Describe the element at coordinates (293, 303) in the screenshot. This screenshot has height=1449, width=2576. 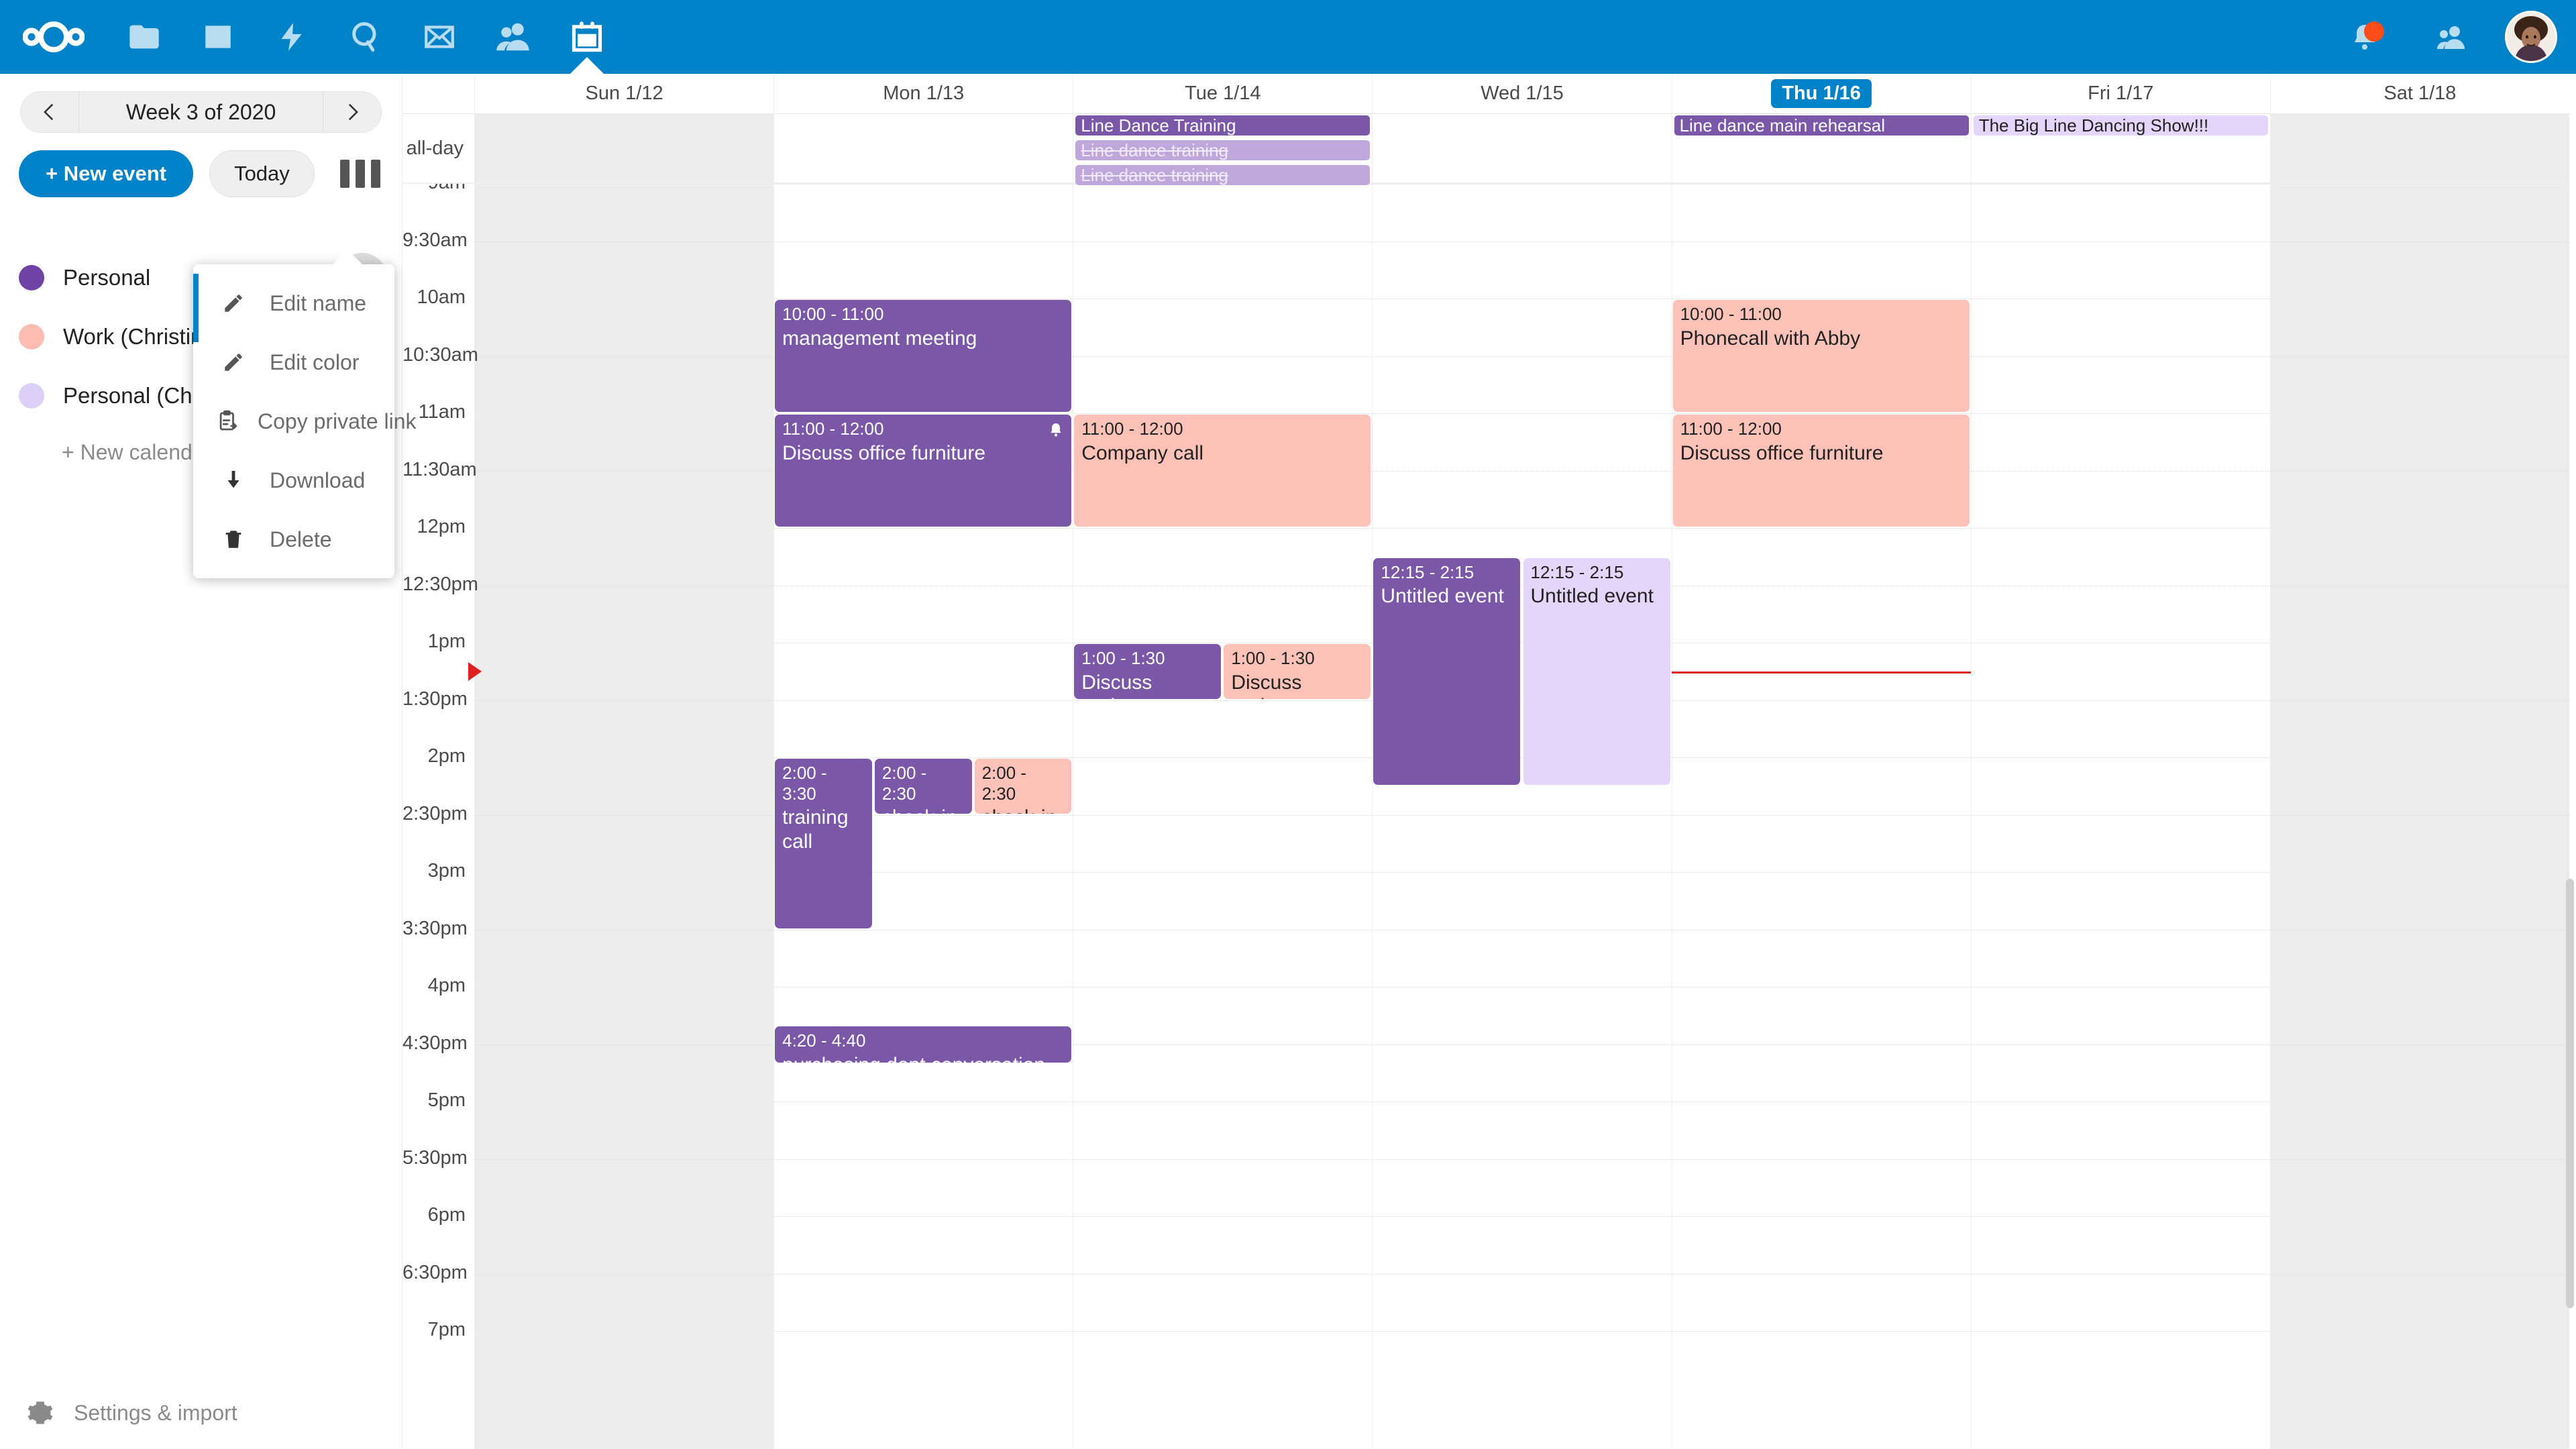
I see `menu-item-edit-name: Edit name` at that location.